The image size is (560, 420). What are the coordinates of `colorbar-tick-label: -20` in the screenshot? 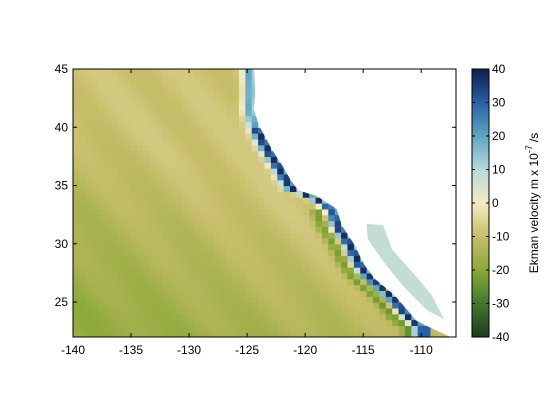 It's located at (501, 270).